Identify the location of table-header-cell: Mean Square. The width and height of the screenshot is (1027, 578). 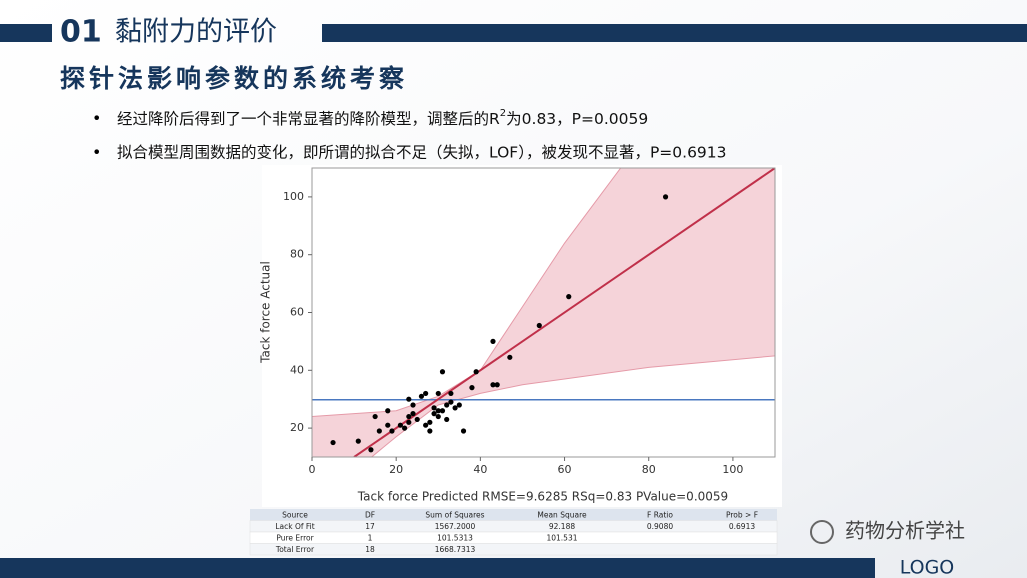
(562, 514).